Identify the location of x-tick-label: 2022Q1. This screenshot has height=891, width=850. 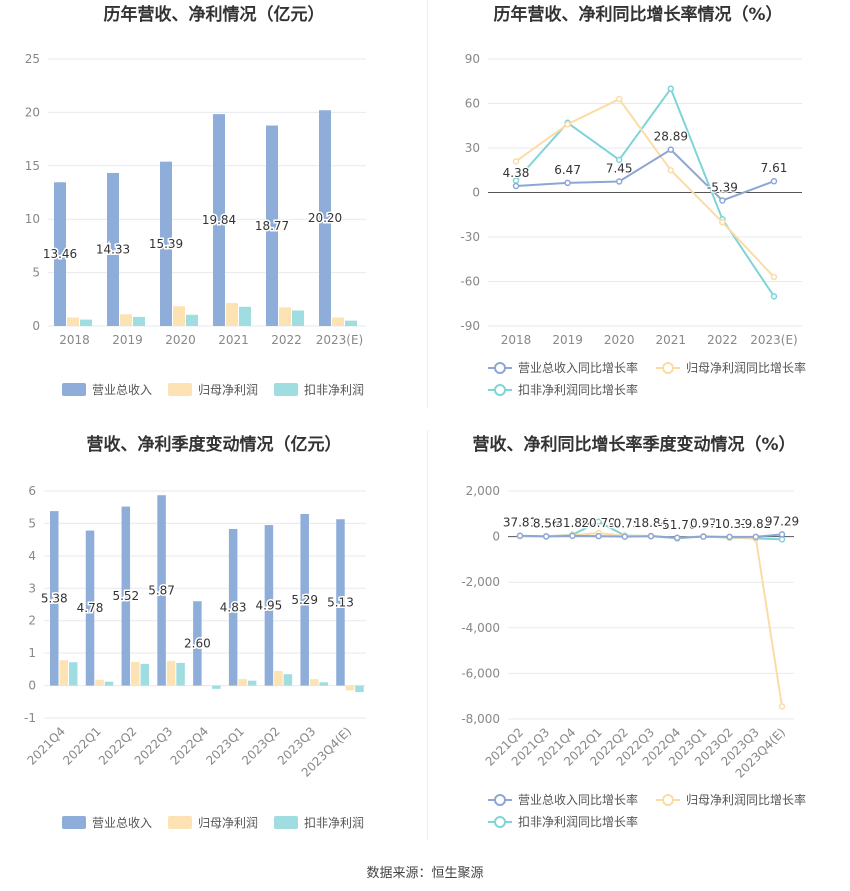
(82, 746).